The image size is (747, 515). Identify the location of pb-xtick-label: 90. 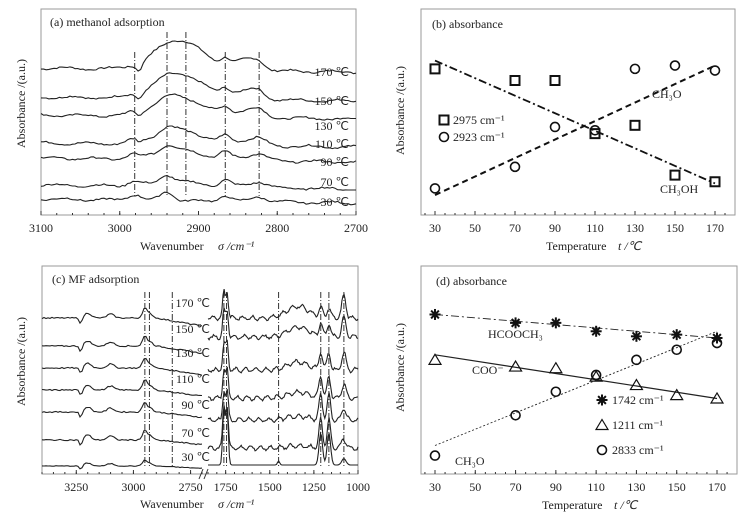
(555, 228).